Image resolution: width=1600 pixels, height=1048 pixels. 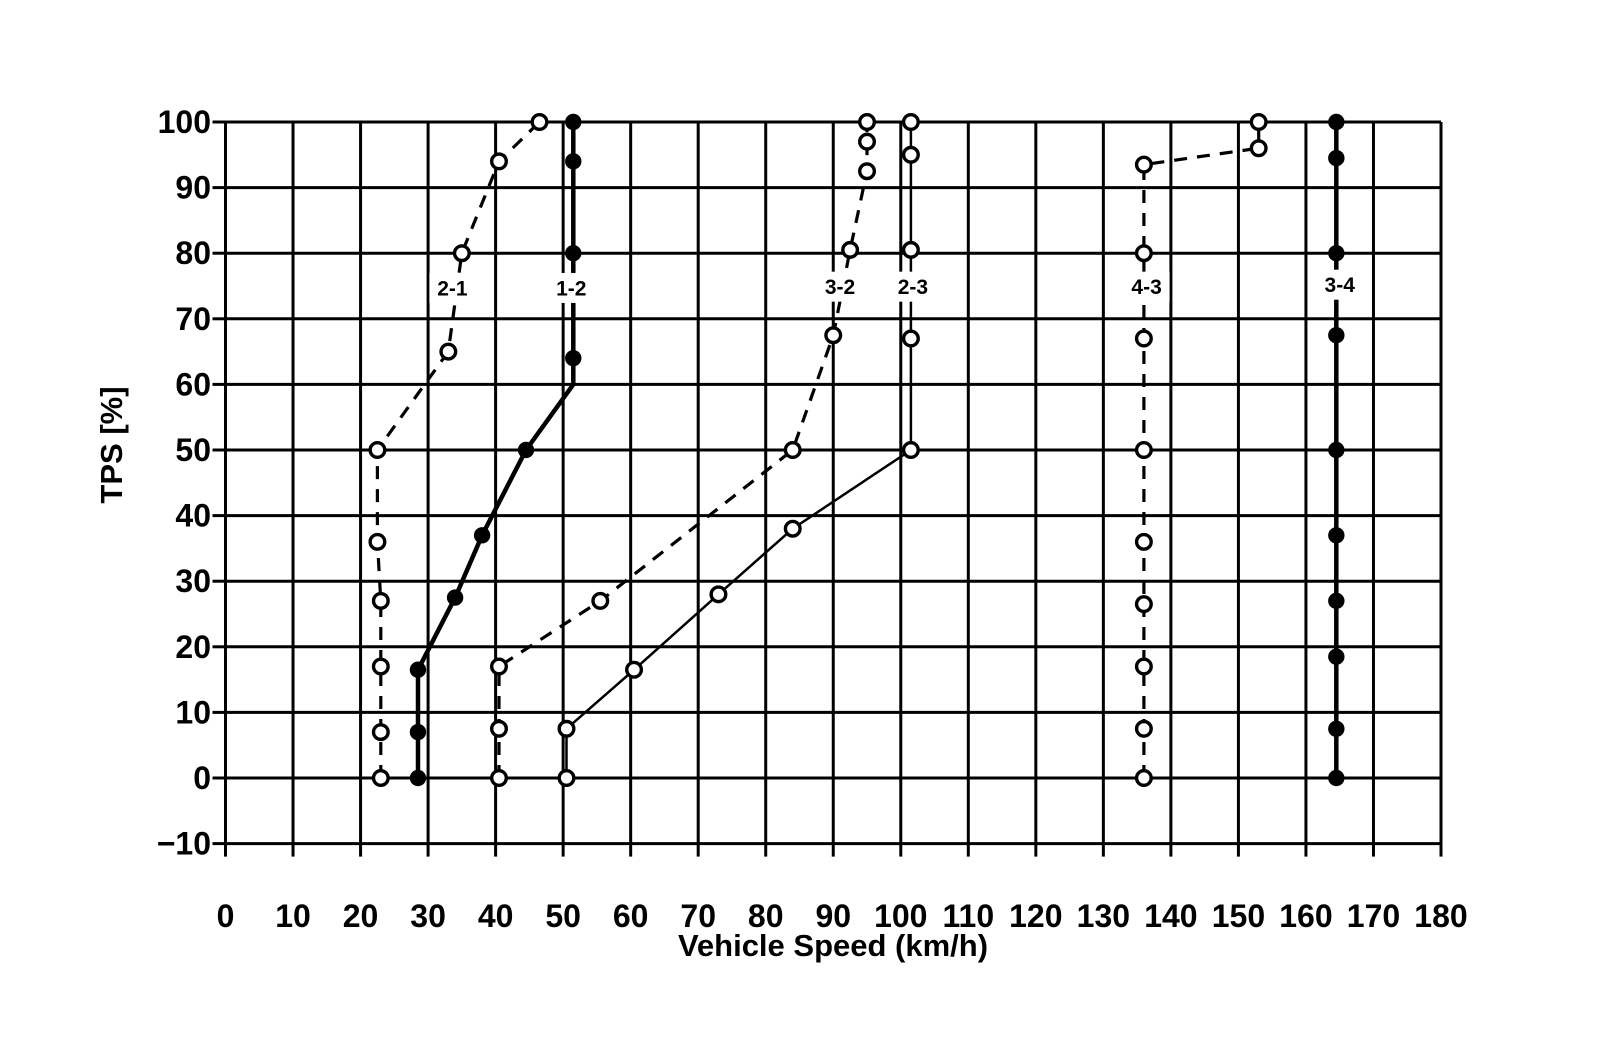 What do you see at coordinates (226, 916) in the screenshot?
I see `x-tick-label: 0` at bounding box center [226, 916].